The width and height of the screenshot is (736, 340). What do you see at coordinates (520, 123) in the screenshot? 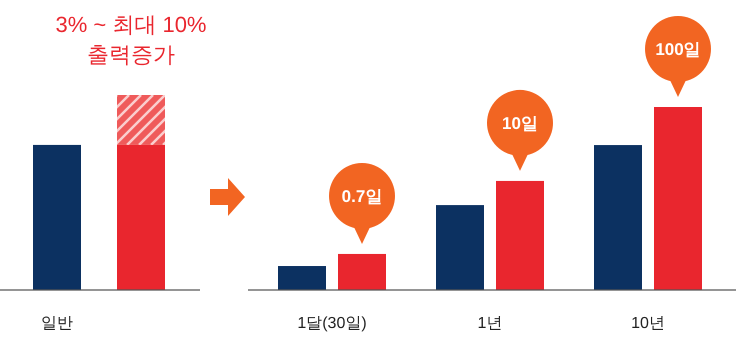
I see `annotation: 10일` at bounding box center [520, 123].